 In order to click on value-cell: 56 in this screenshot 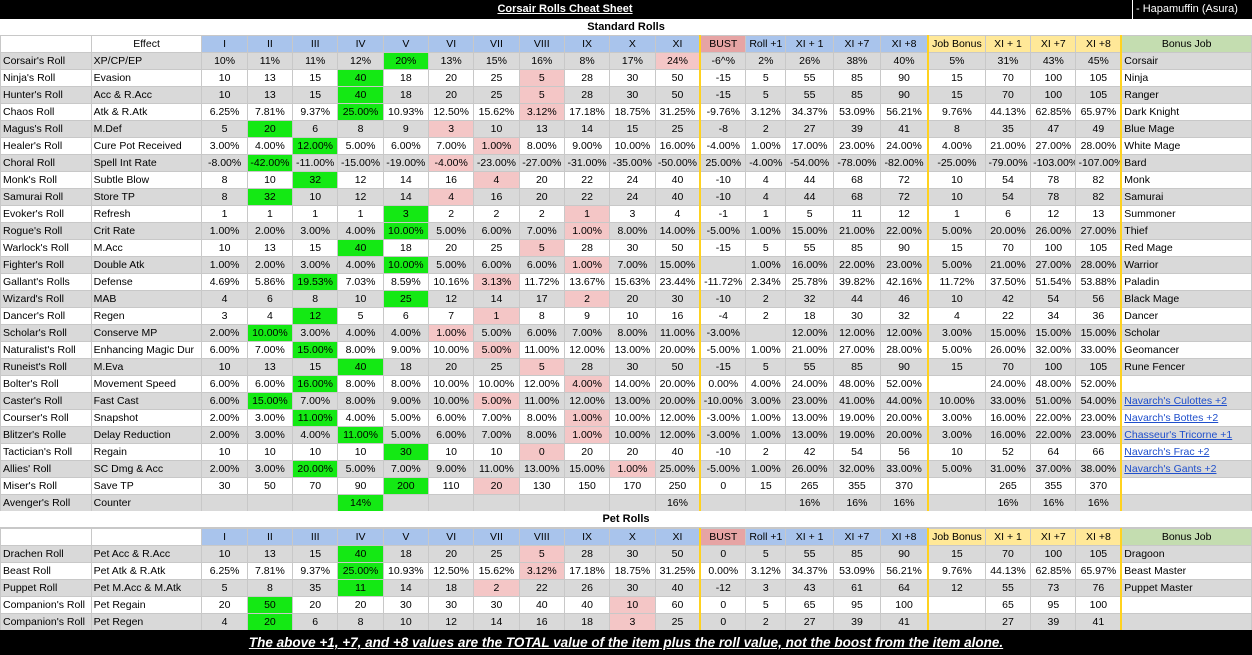, I will do `click(904, 452)`.